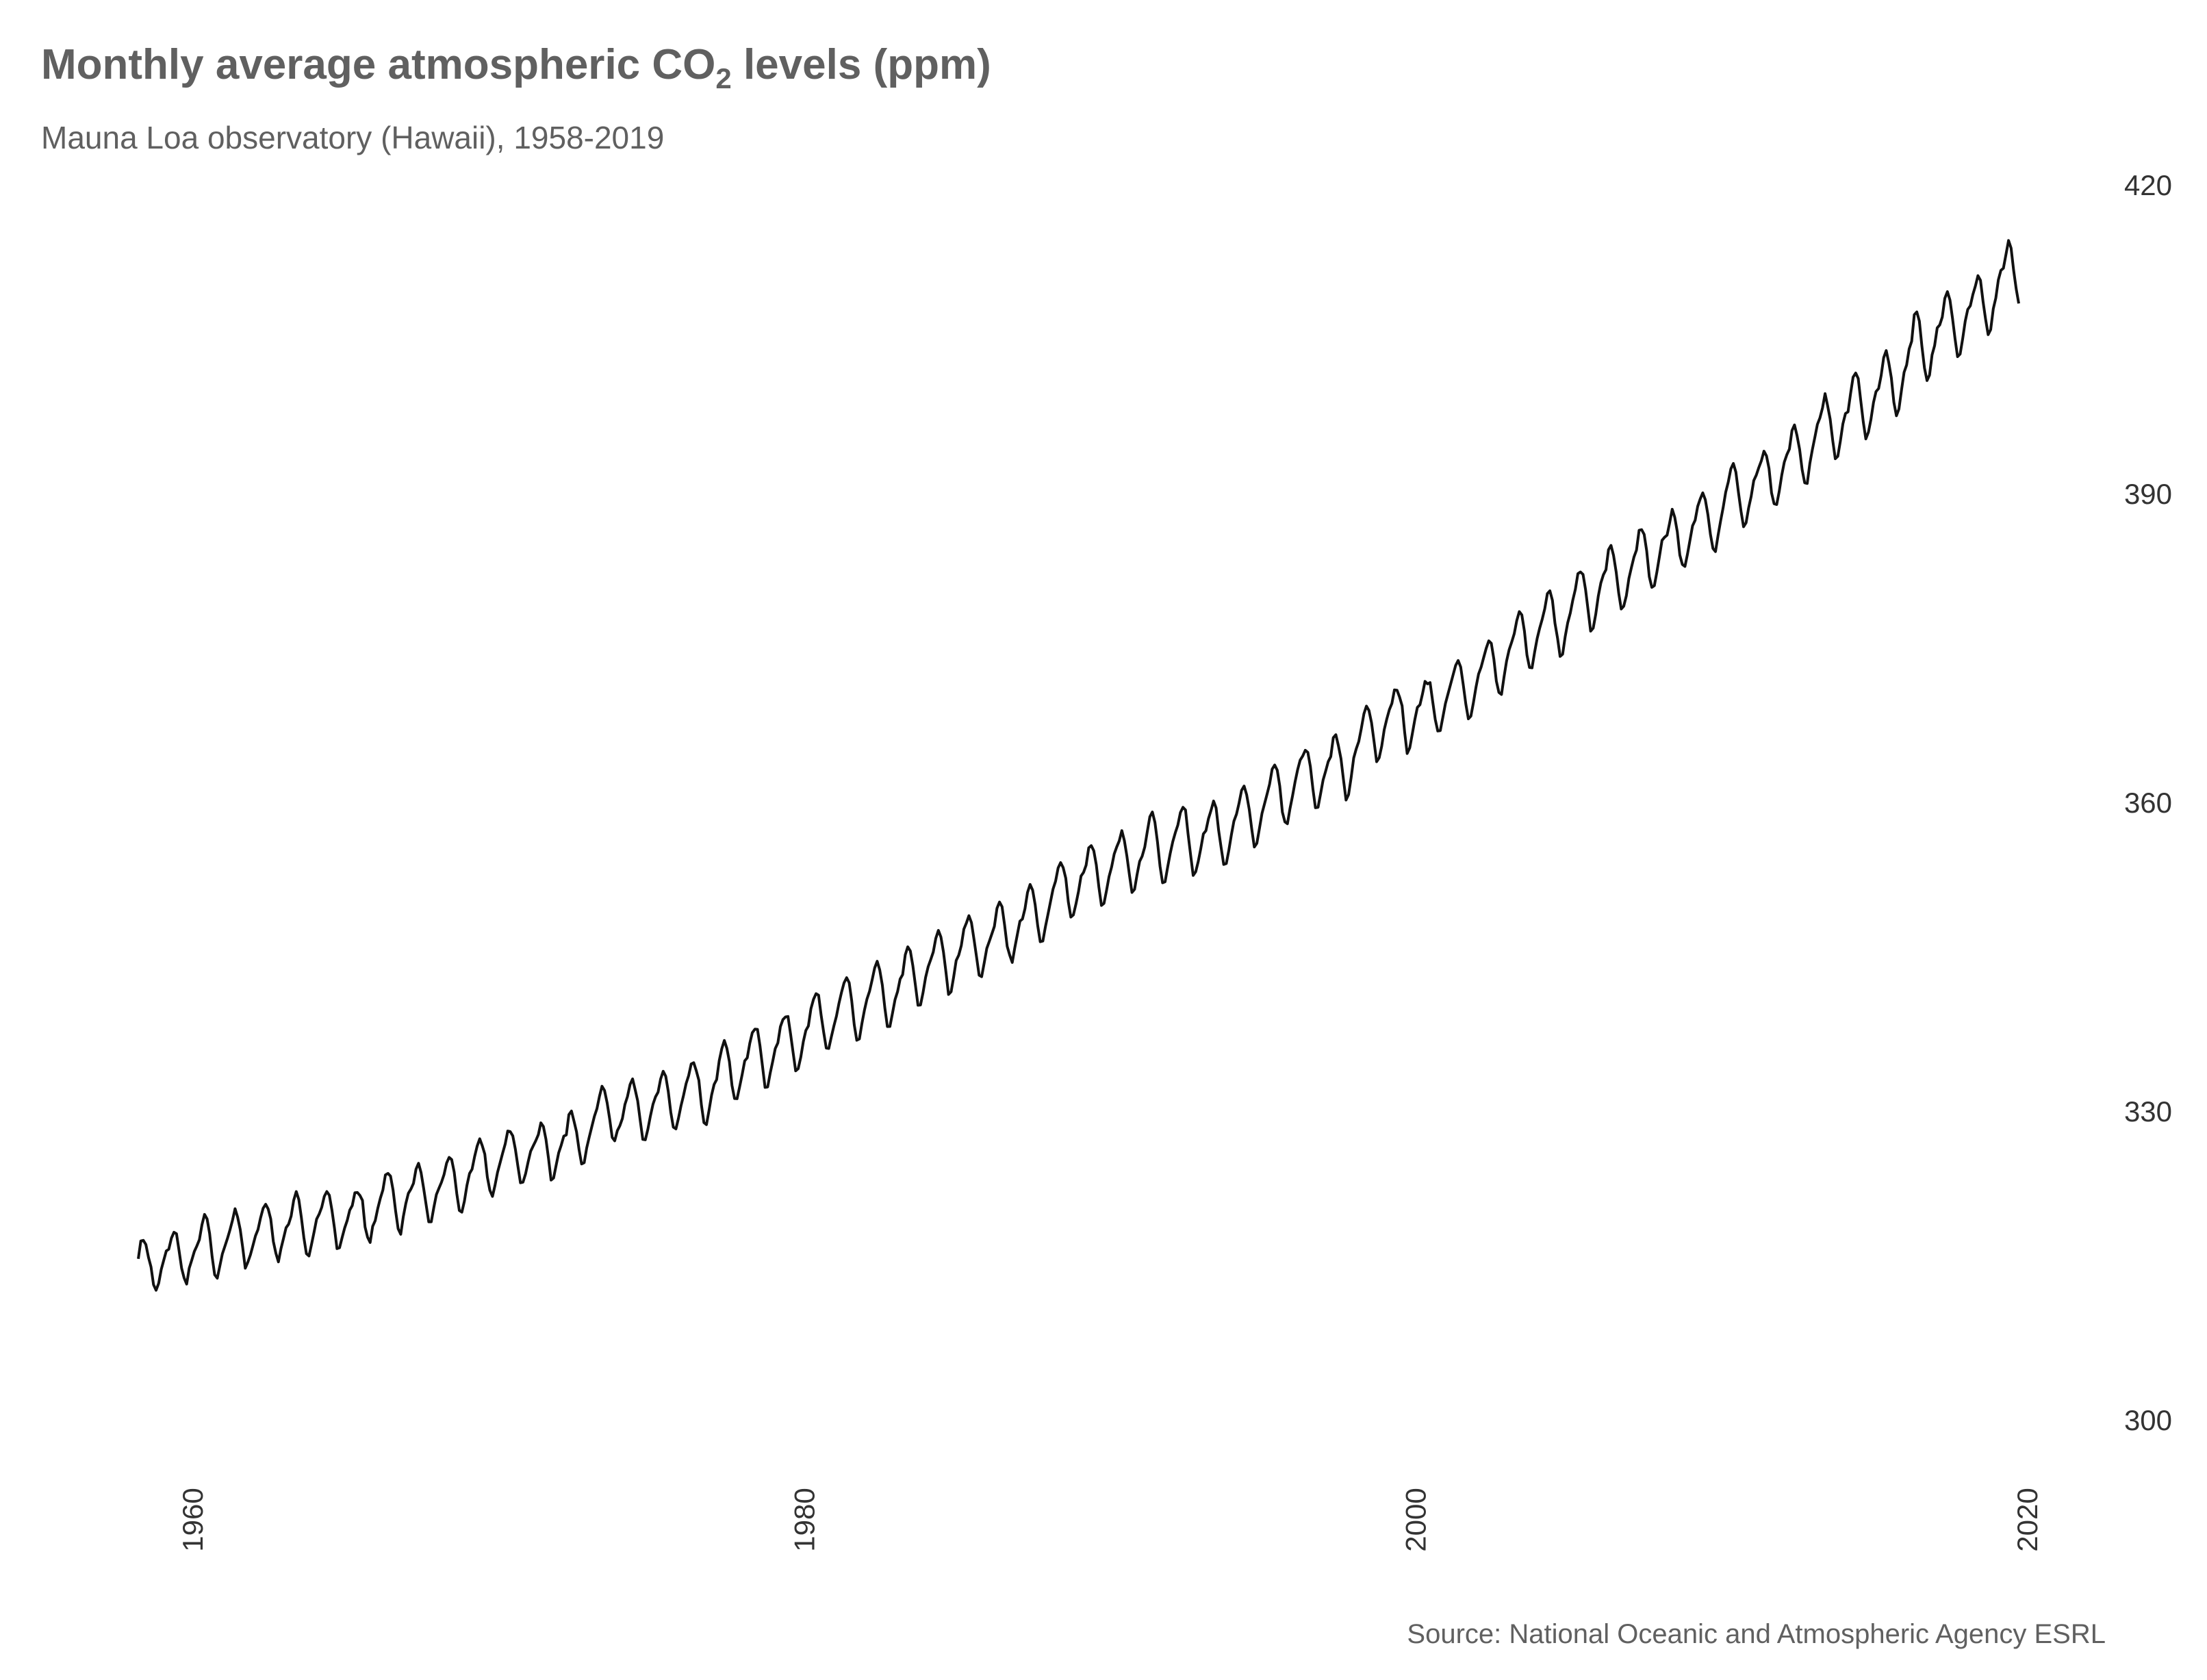  I want to click on y-tick-label: 300, so click(2148, 1420).